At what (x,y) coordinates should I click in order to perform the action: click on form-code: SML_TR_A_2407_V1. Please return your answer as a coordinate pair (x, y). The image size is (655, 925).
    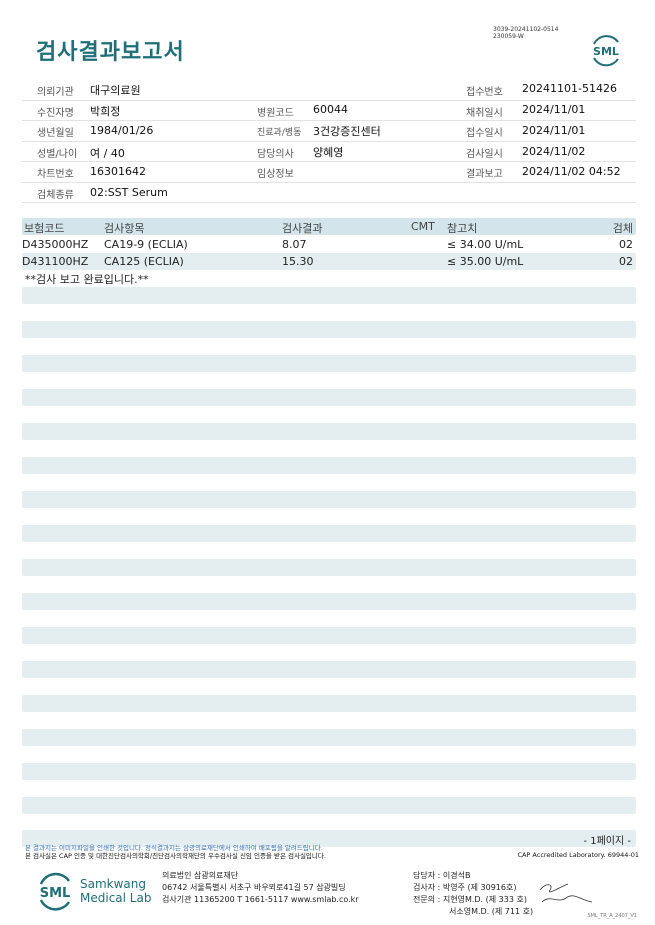
    Looking at the image, I should click on (612, 916).